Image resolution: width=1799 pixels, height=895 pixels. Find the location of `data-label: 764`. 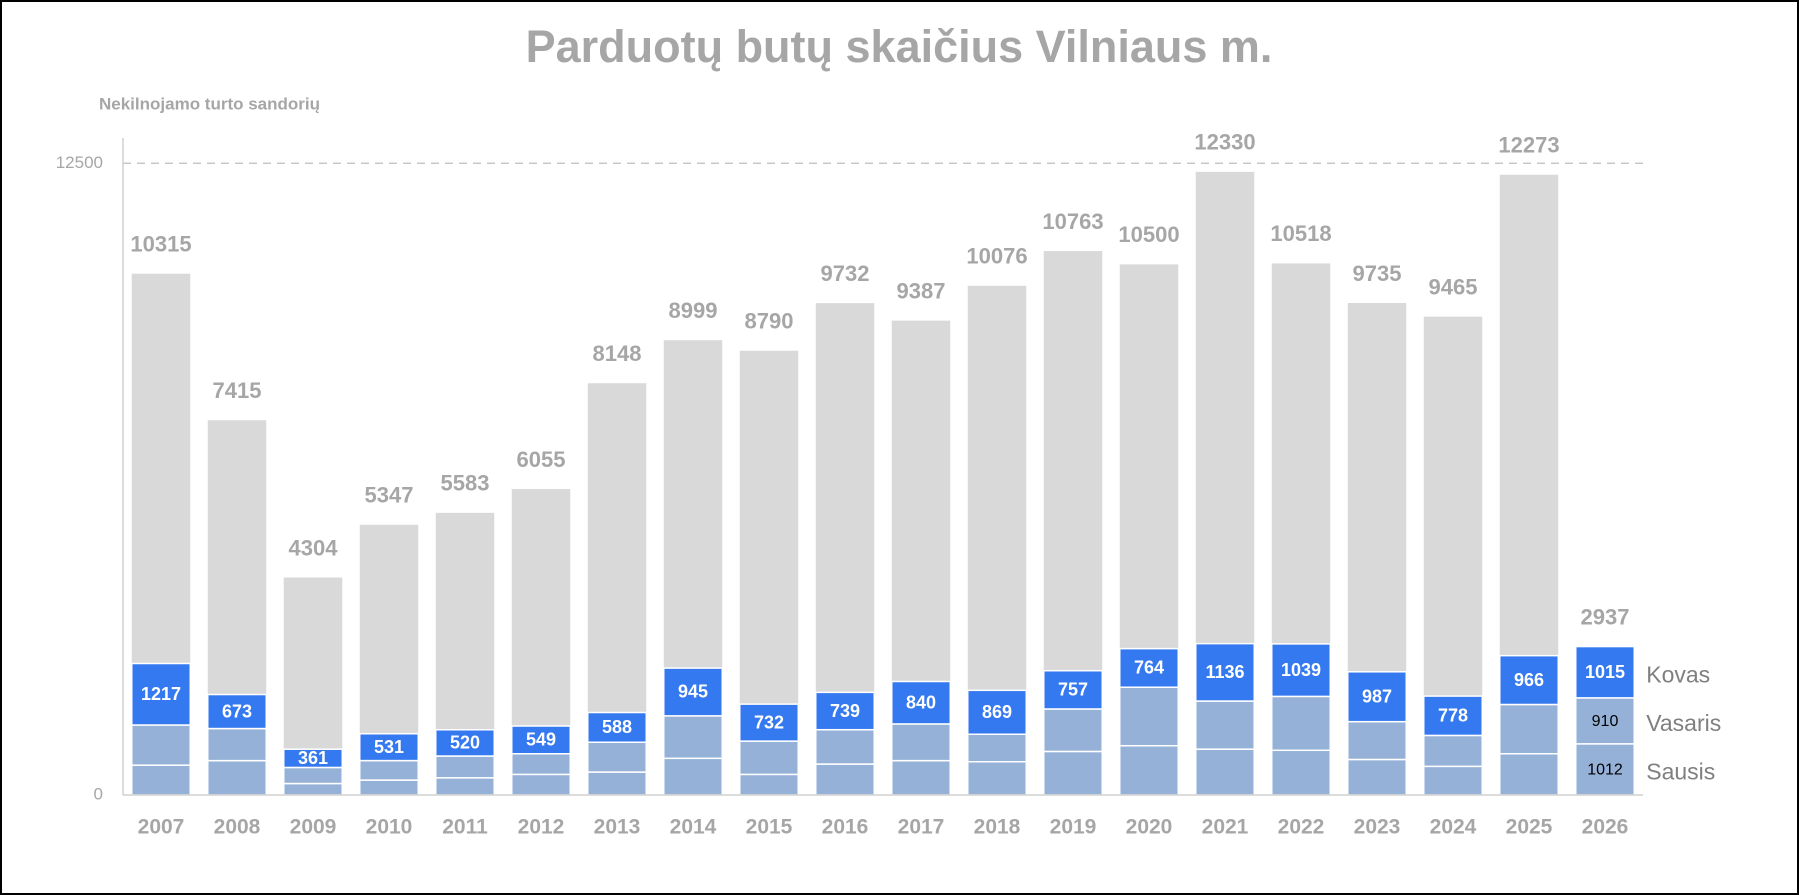

data-label: 764 is located at coordinates (1149, 668).